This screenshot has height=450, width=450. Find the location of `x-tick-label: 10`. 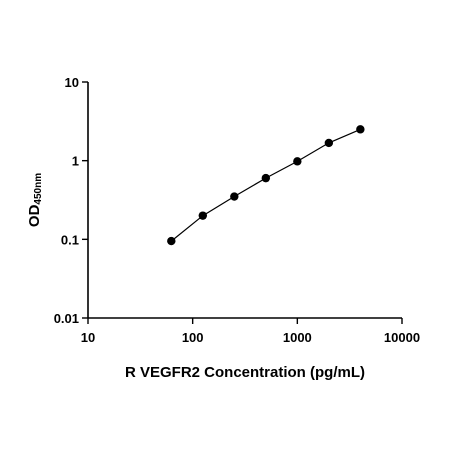

x-tick-label: 10 is located at coordinates (88, 337).